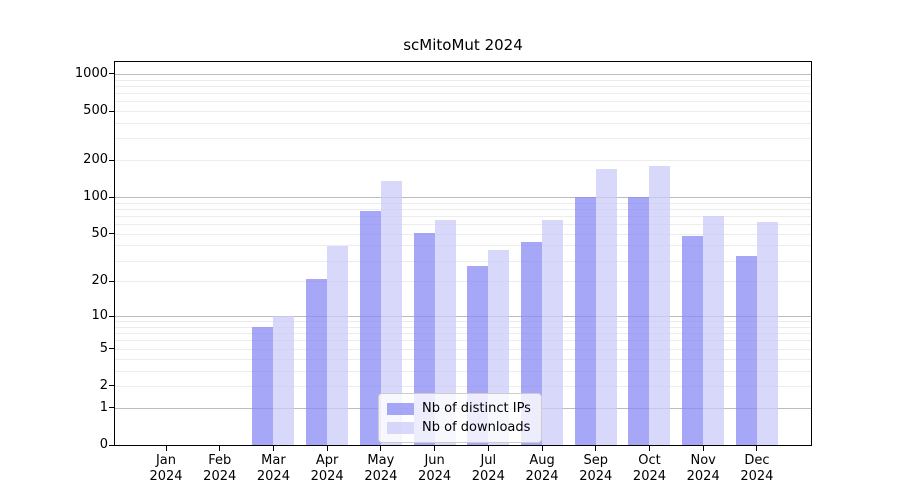 The image size is (900, 500). Describe the element at coordinates (103, 385) in the screenshot. I see `y-tick-label-2: 2` at that location.